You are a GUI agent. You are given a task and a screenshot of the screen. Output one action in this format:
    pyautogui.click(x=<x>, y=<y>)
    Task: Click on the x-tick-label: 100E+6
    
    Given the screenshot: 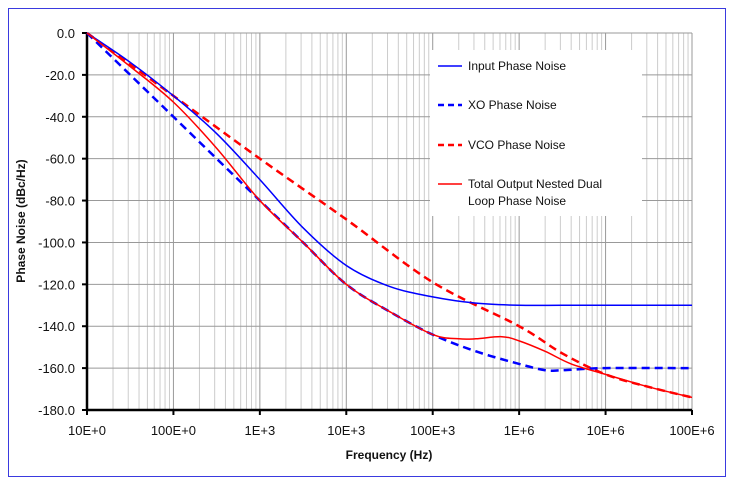 What is the action you would take?
    pyautogui.click(x=691, y=430)
    